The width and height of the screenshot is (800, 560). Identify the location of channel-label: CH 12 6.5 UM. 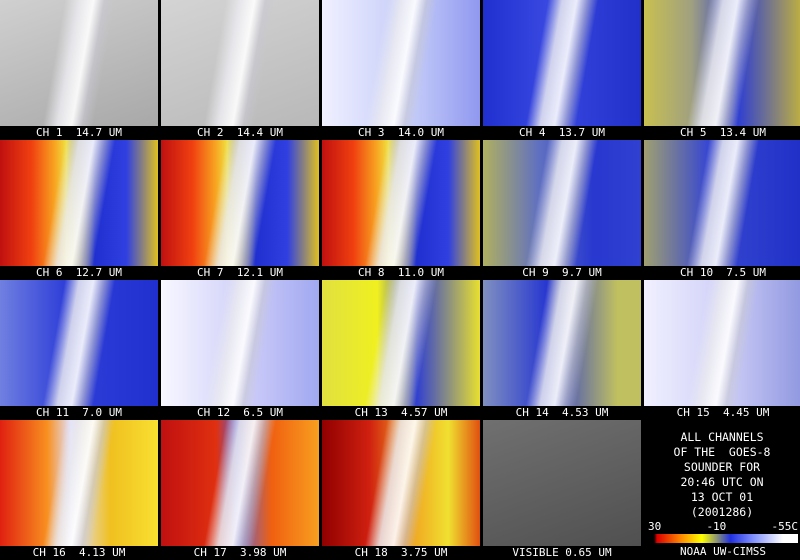
(240, 412).